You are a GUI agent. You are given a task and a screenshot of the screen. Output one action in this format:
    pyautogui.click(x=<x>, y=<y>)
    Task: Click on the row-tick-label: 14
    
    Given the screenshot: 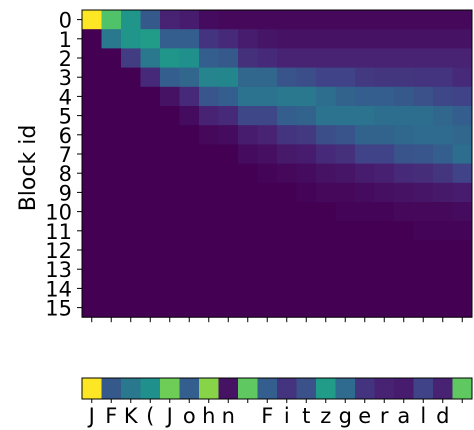 What is the action you would take?
    pyautogui.click(x=58, y=289)
    